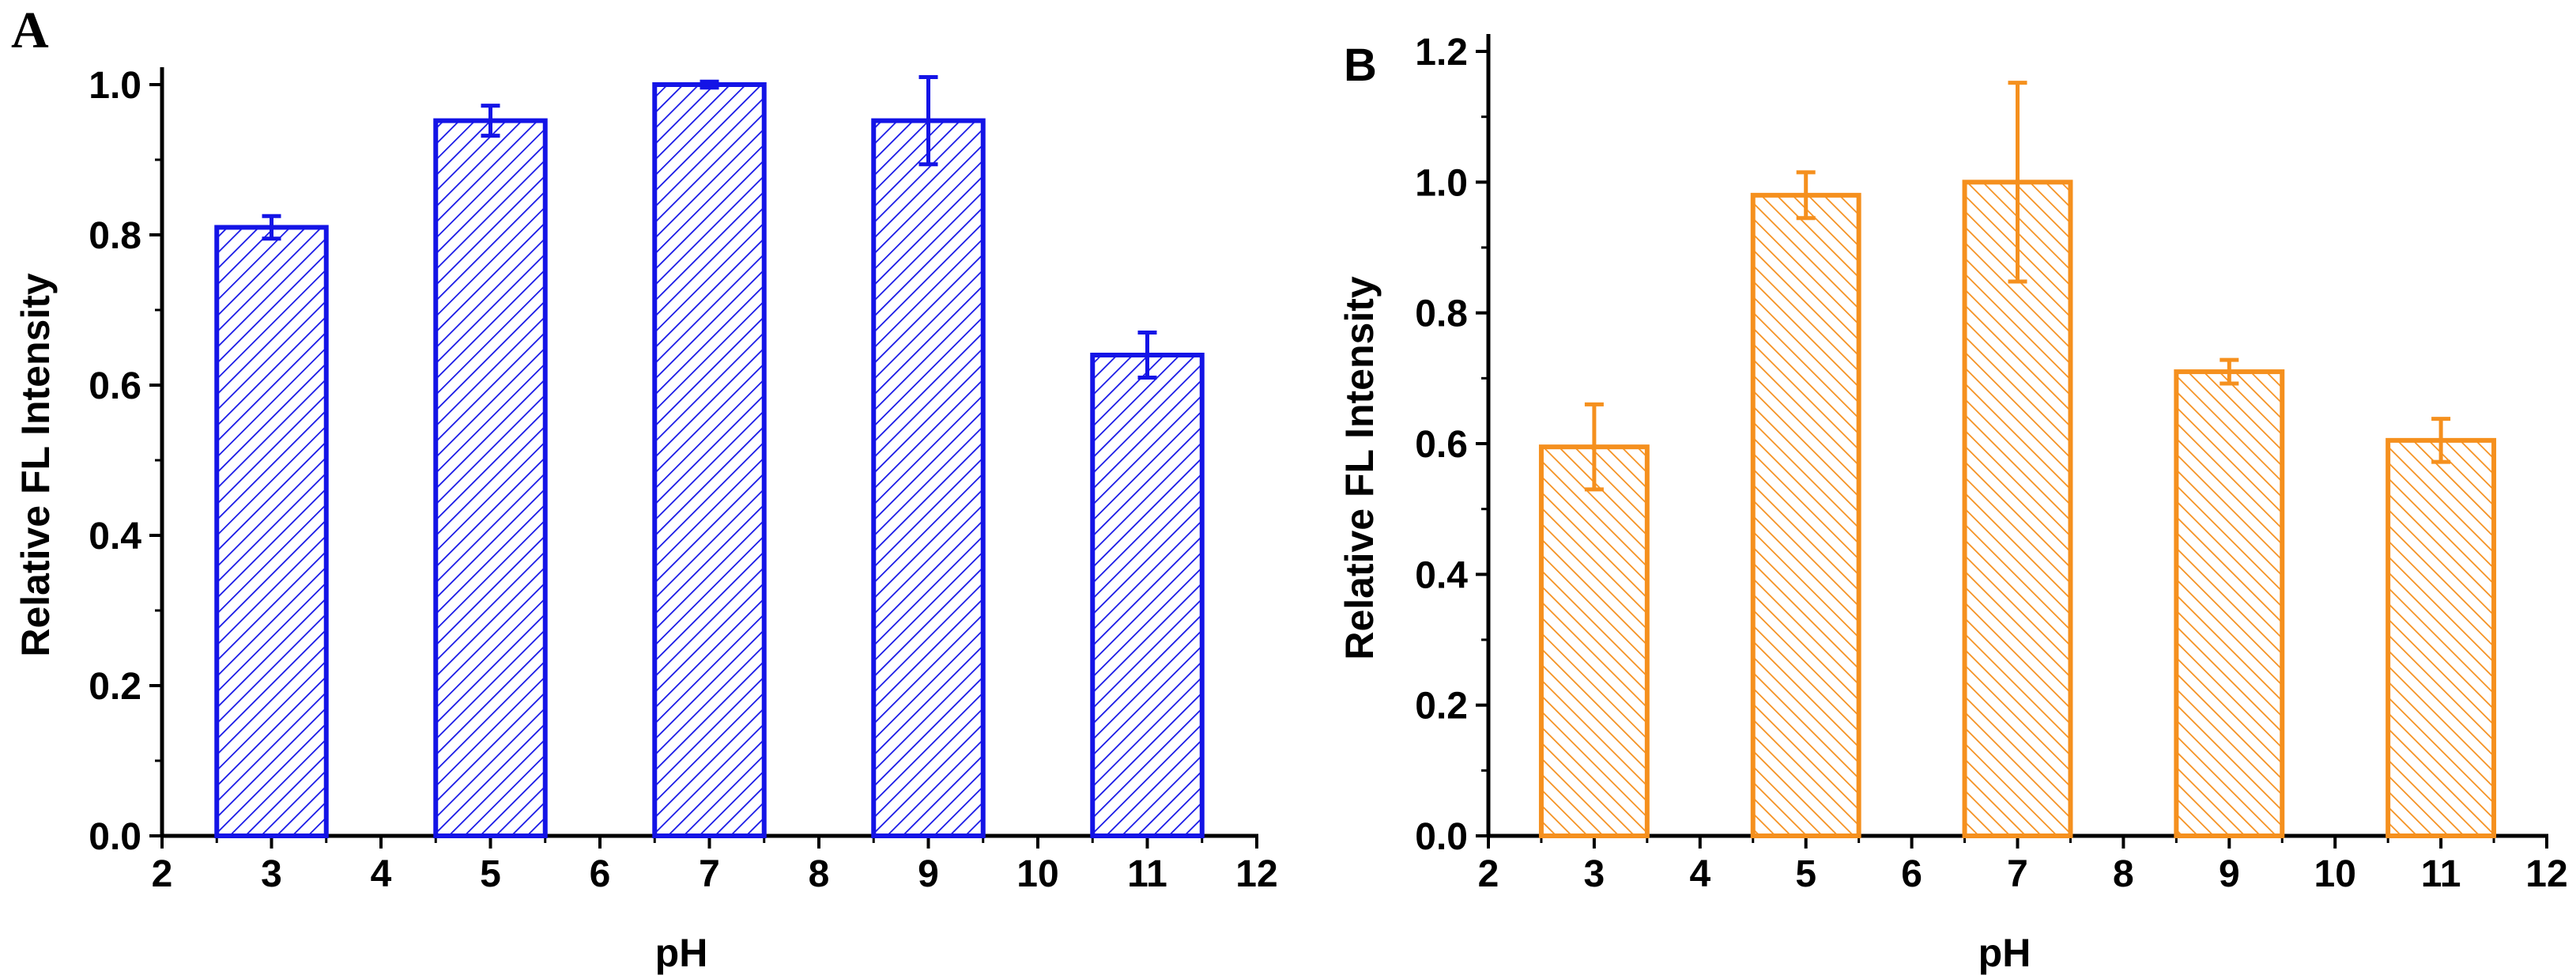 This screenshot has height=979, width=2576. Describe the element at coordinates (820, 874) in the screenshot. I see `panel-a-x-tick-label: 8` at that location.